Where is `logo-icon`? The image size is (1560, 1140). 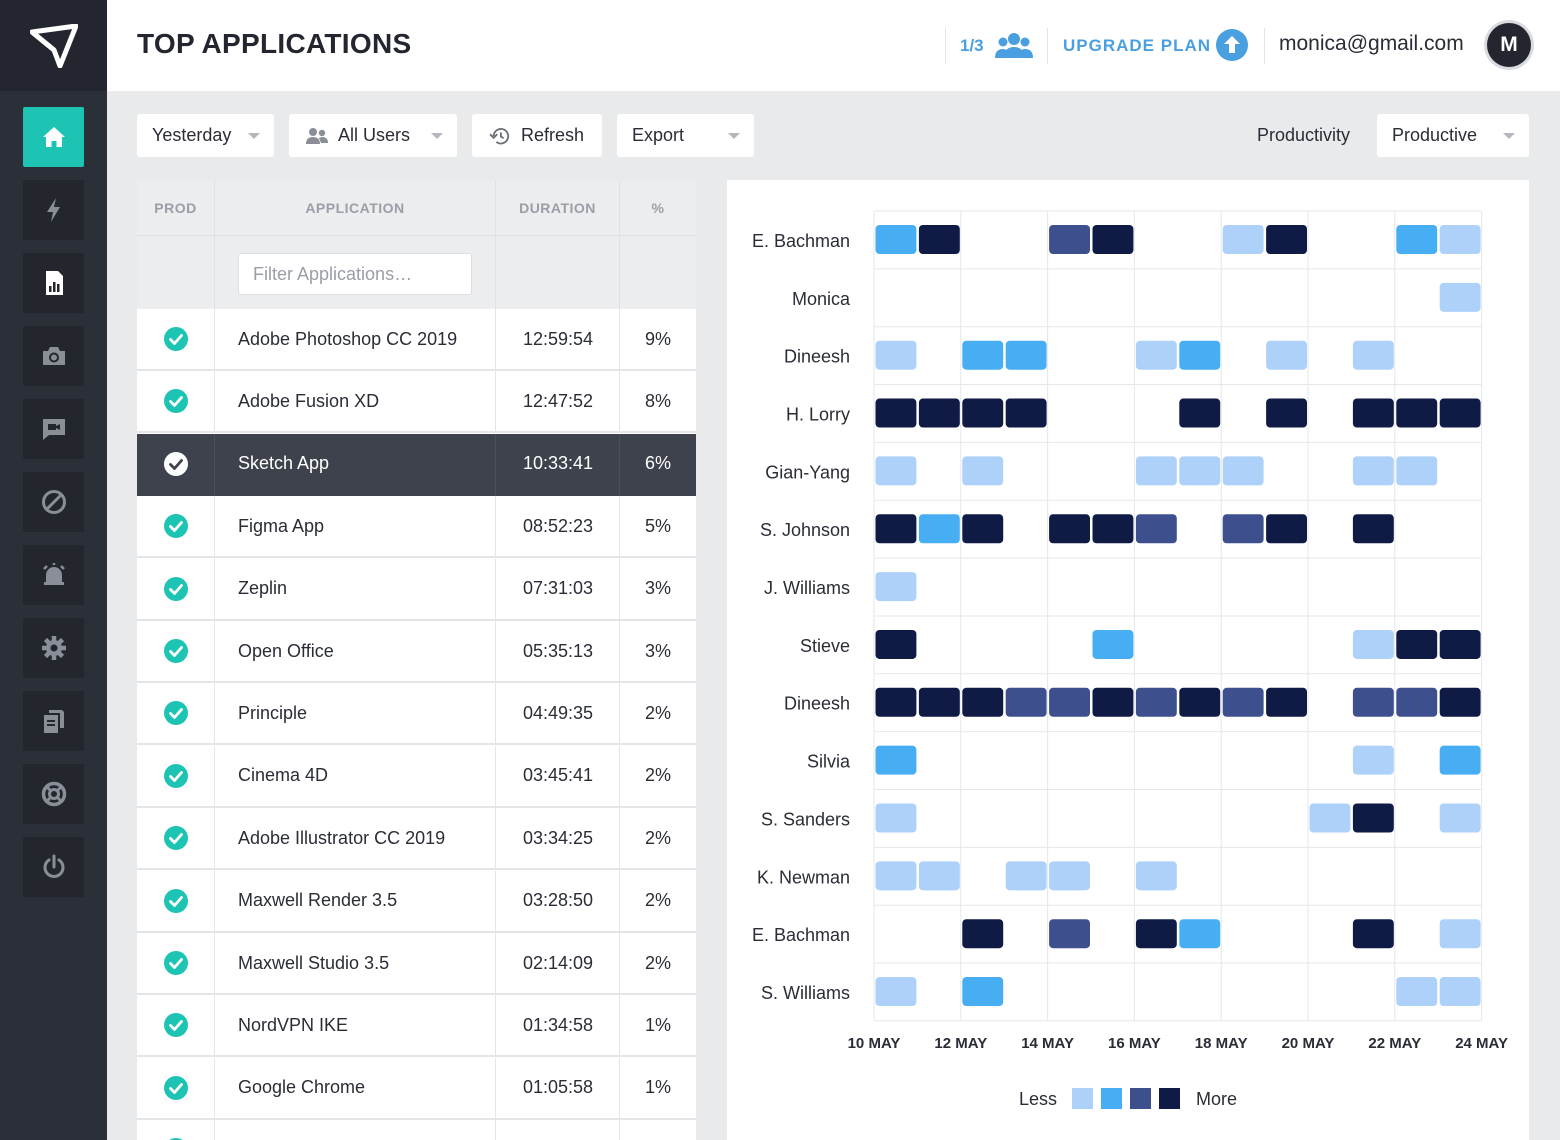
logo-icon is located at coordinates (53, 45).